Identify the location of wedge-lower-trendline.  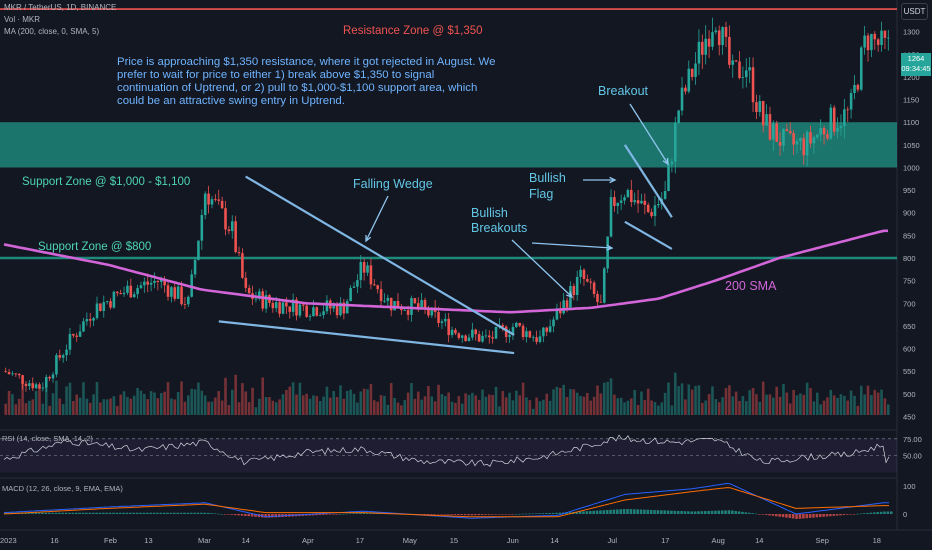
(366, 337).